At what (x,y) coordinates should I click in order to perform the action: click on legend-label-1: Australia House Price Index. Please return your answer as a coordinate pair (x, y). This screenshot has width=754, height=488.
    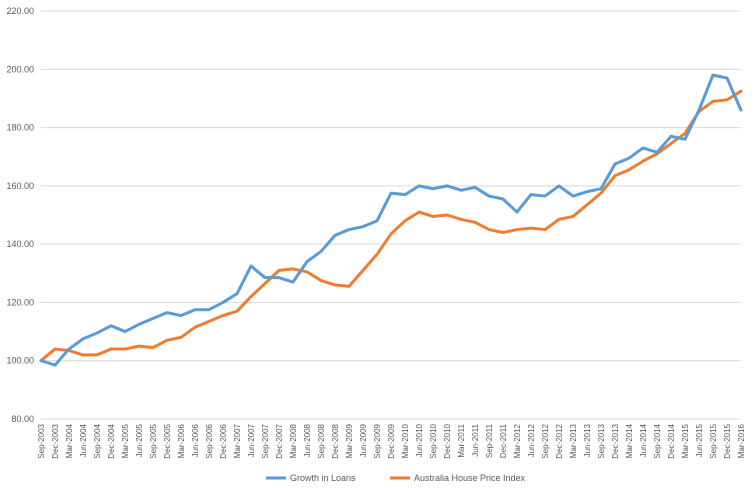
    Looking at the image, I should click on (470, 478).